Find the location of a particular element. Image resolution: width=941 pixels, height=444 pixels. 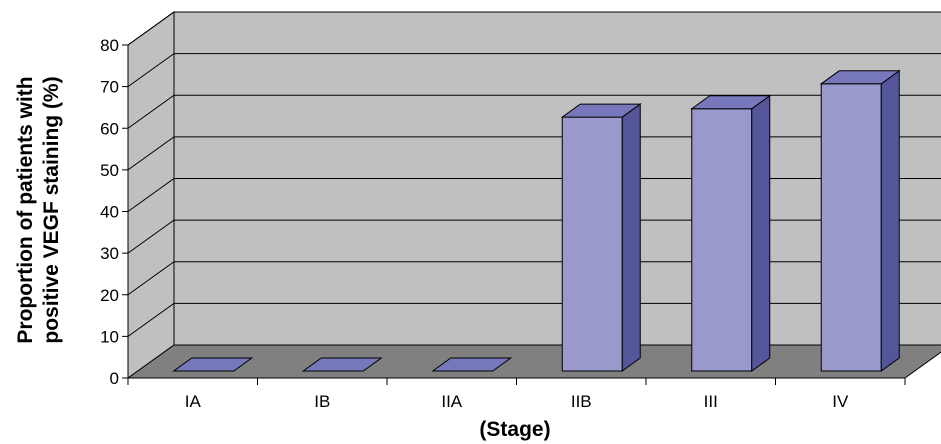

chart-floor is located at coordinates (533, 361).